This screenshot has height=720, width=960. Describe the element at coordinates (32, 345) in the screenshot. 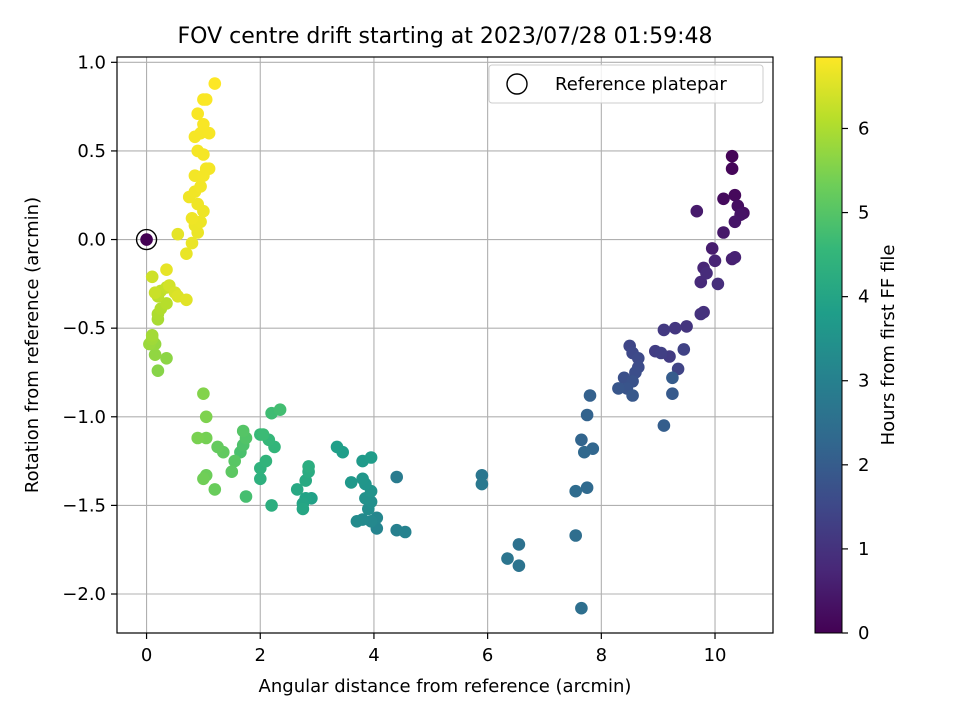

I see `y-axis-label: Rotation from reference (arcmin)` at that location.